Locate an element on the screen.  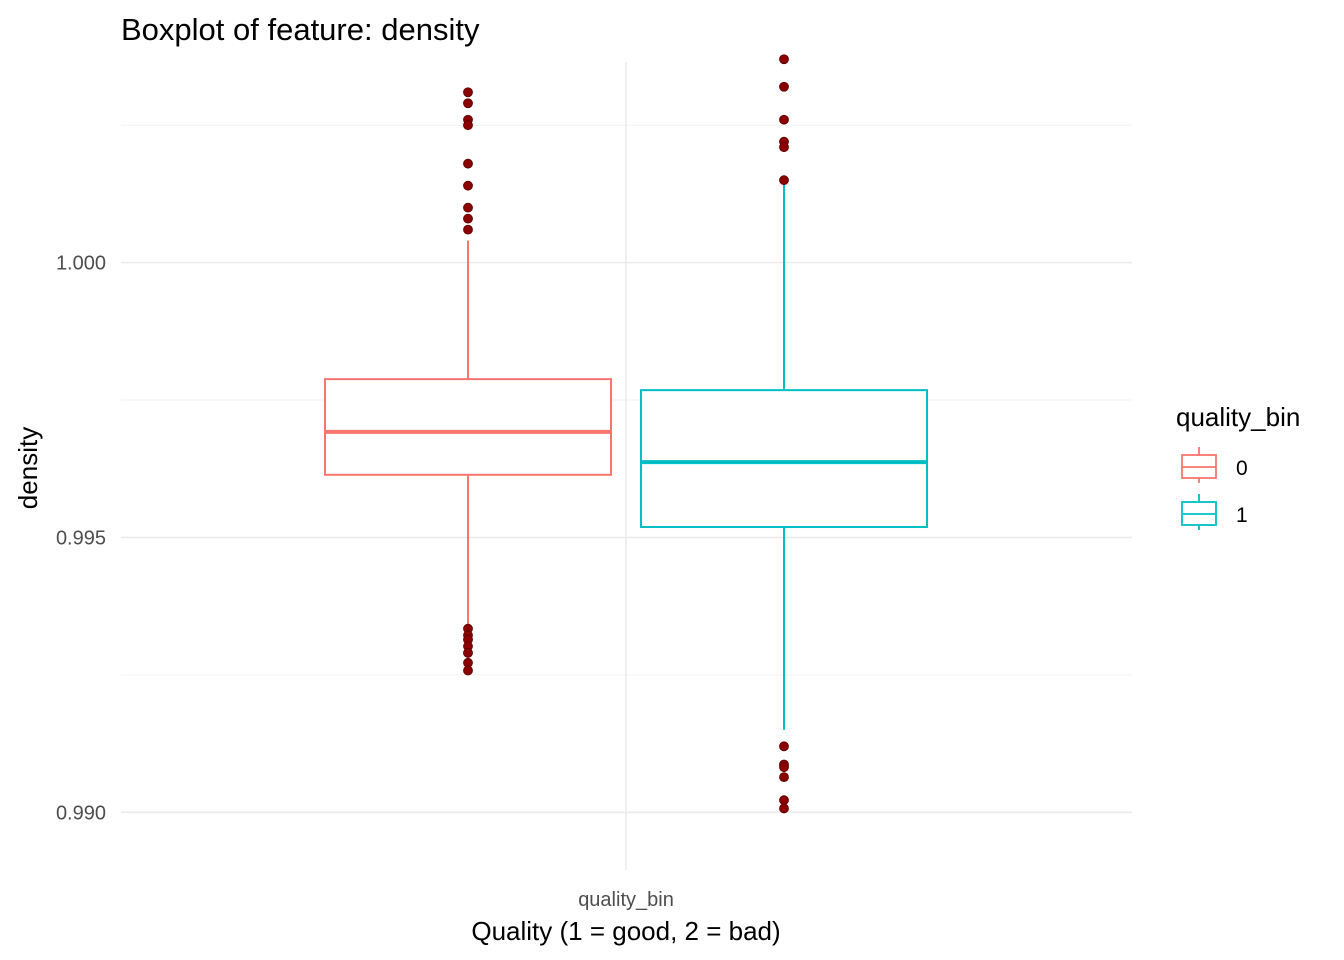
x-axis-title: Quality (1 = good, 2 = bad) is located at coordinates (625, 931).